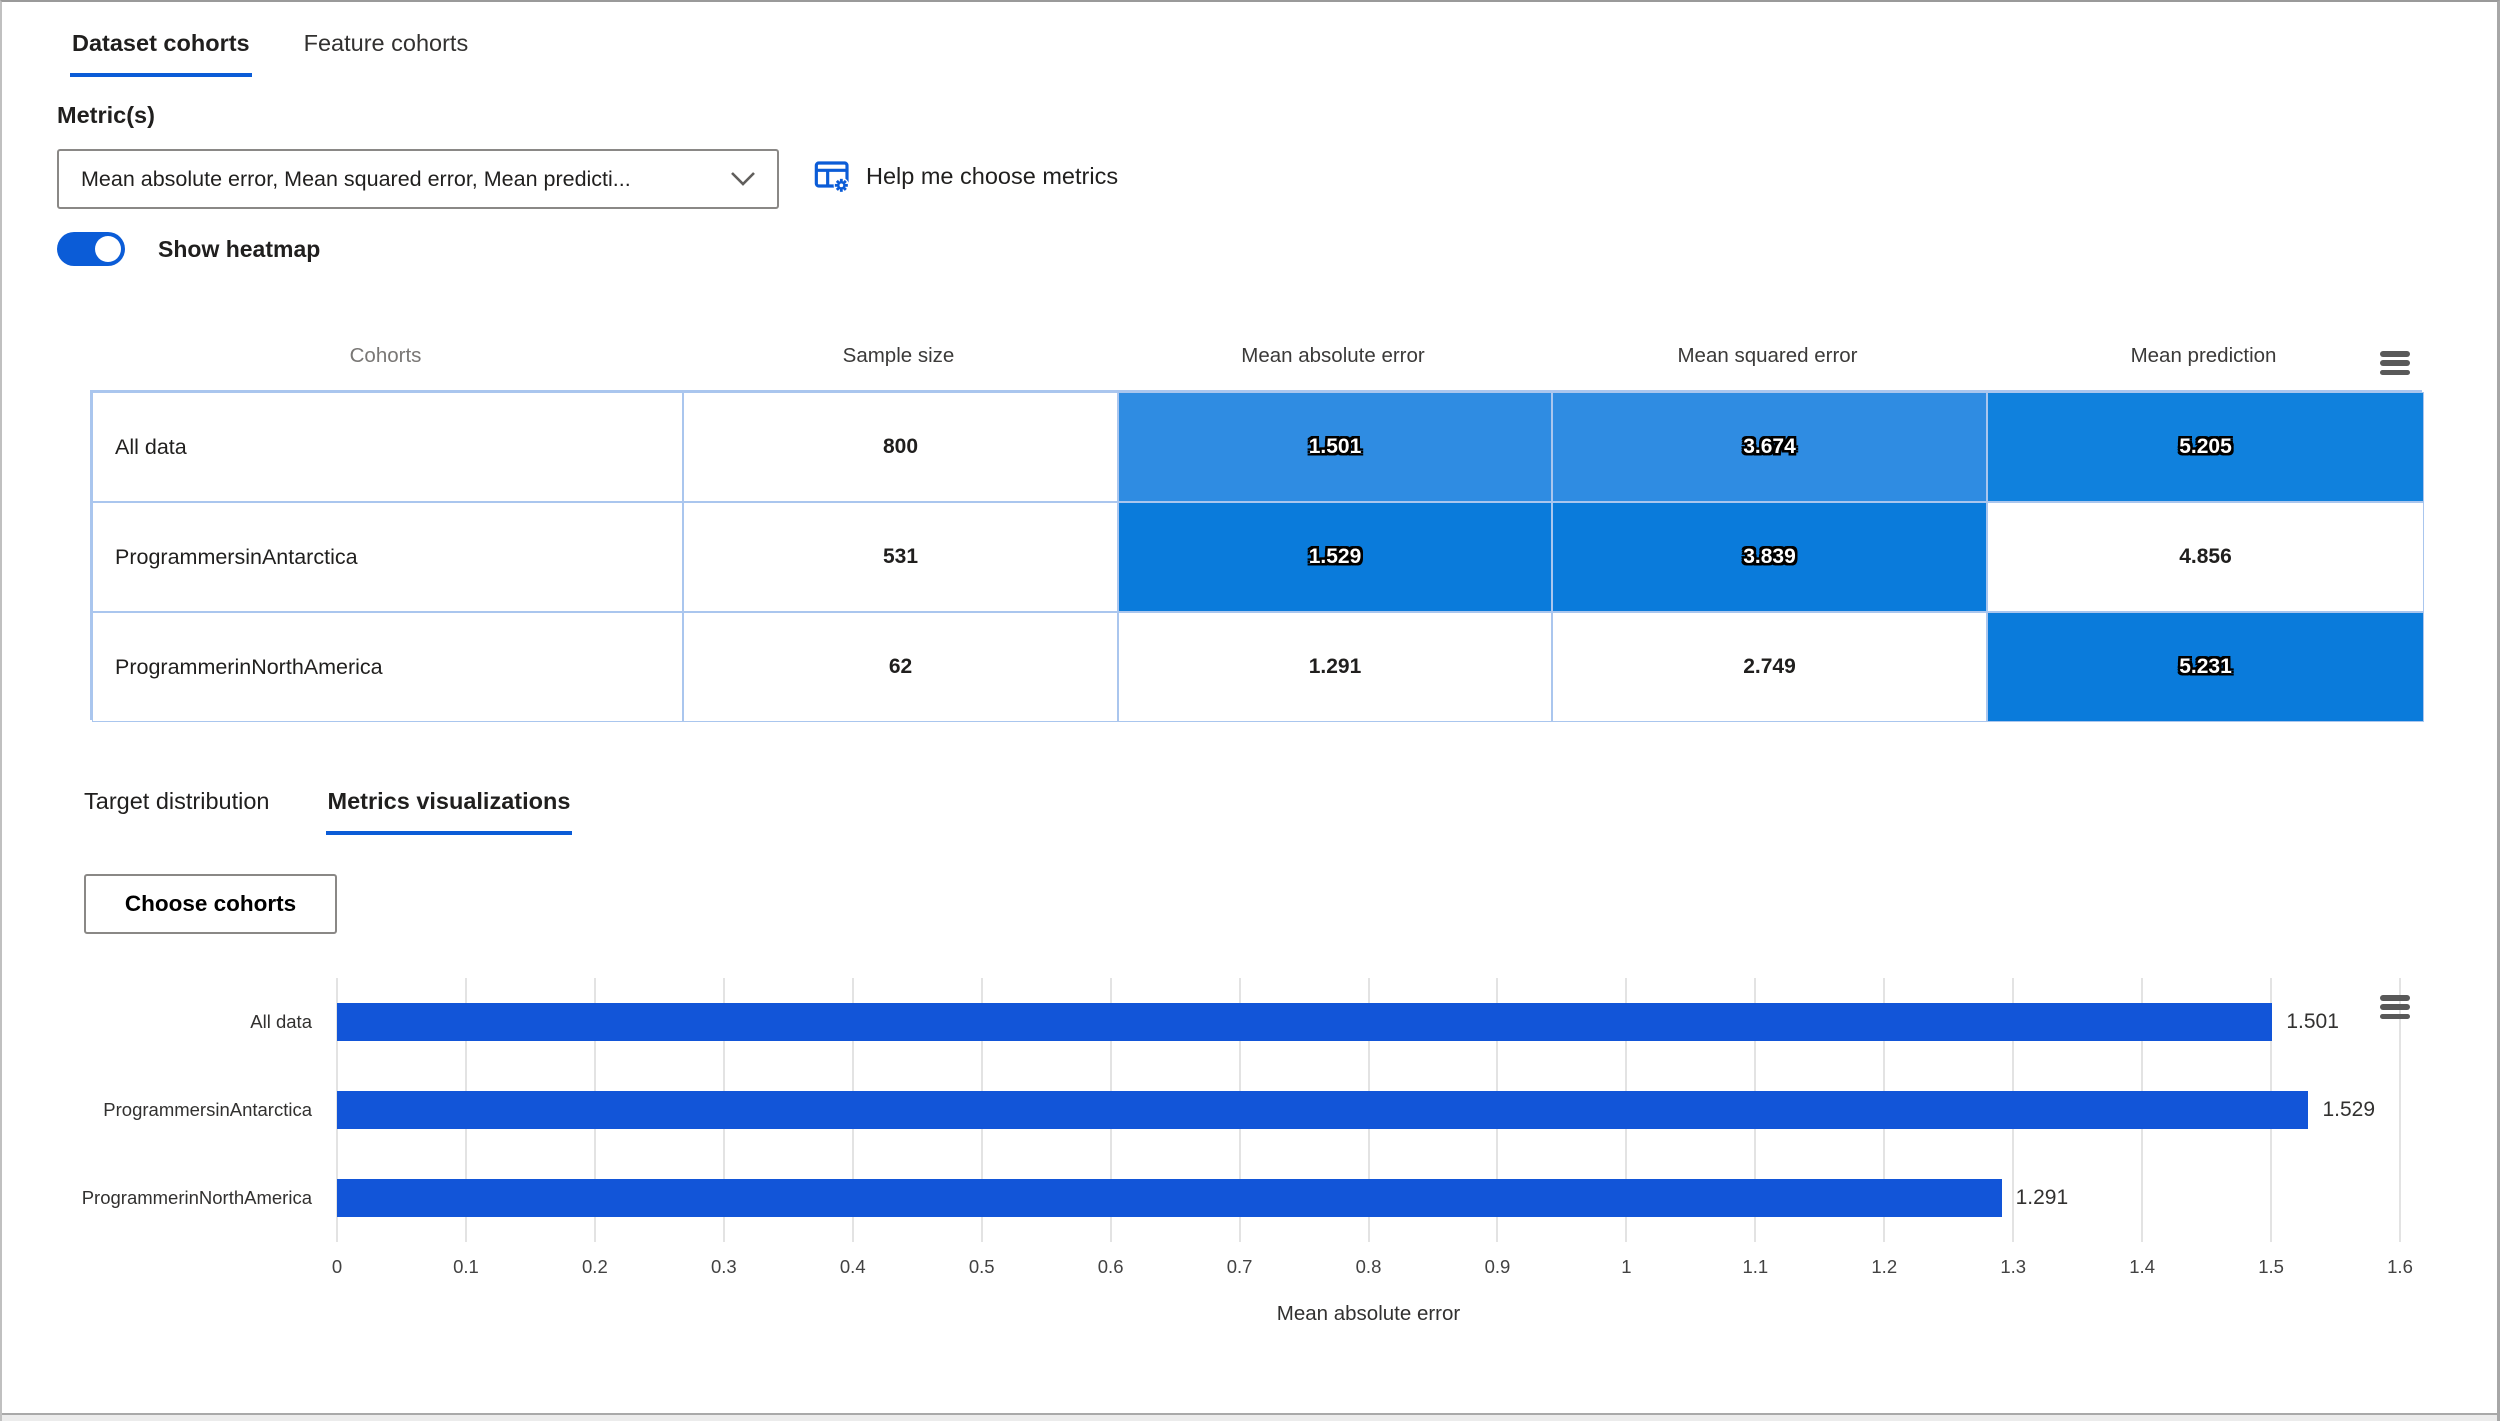  What do you see at coordinates (1767, 355) in the screenshot?
I see `column-header-mse: Mean squared error` at bounding box center [1767, 355].